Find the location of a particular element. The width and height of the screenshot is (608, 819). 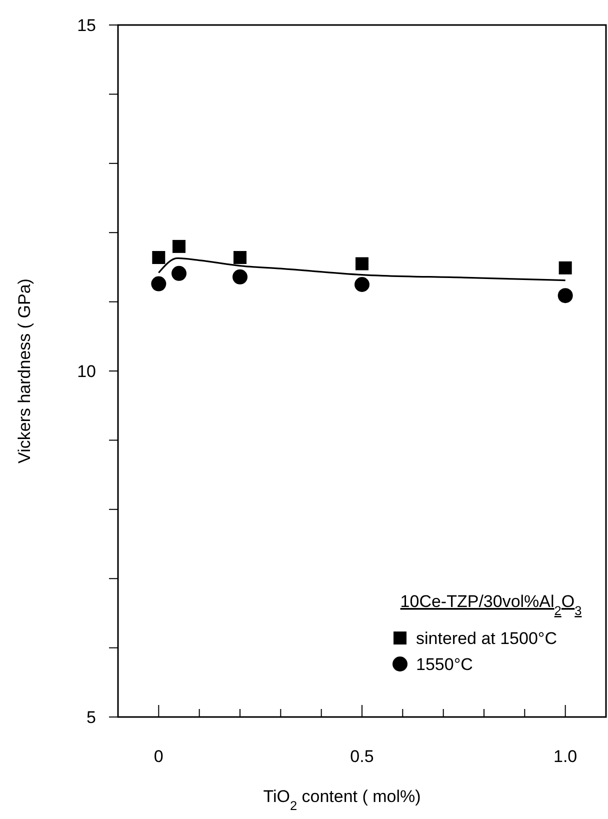

y-tick-label: 15 is located at coordinates (86, 25).